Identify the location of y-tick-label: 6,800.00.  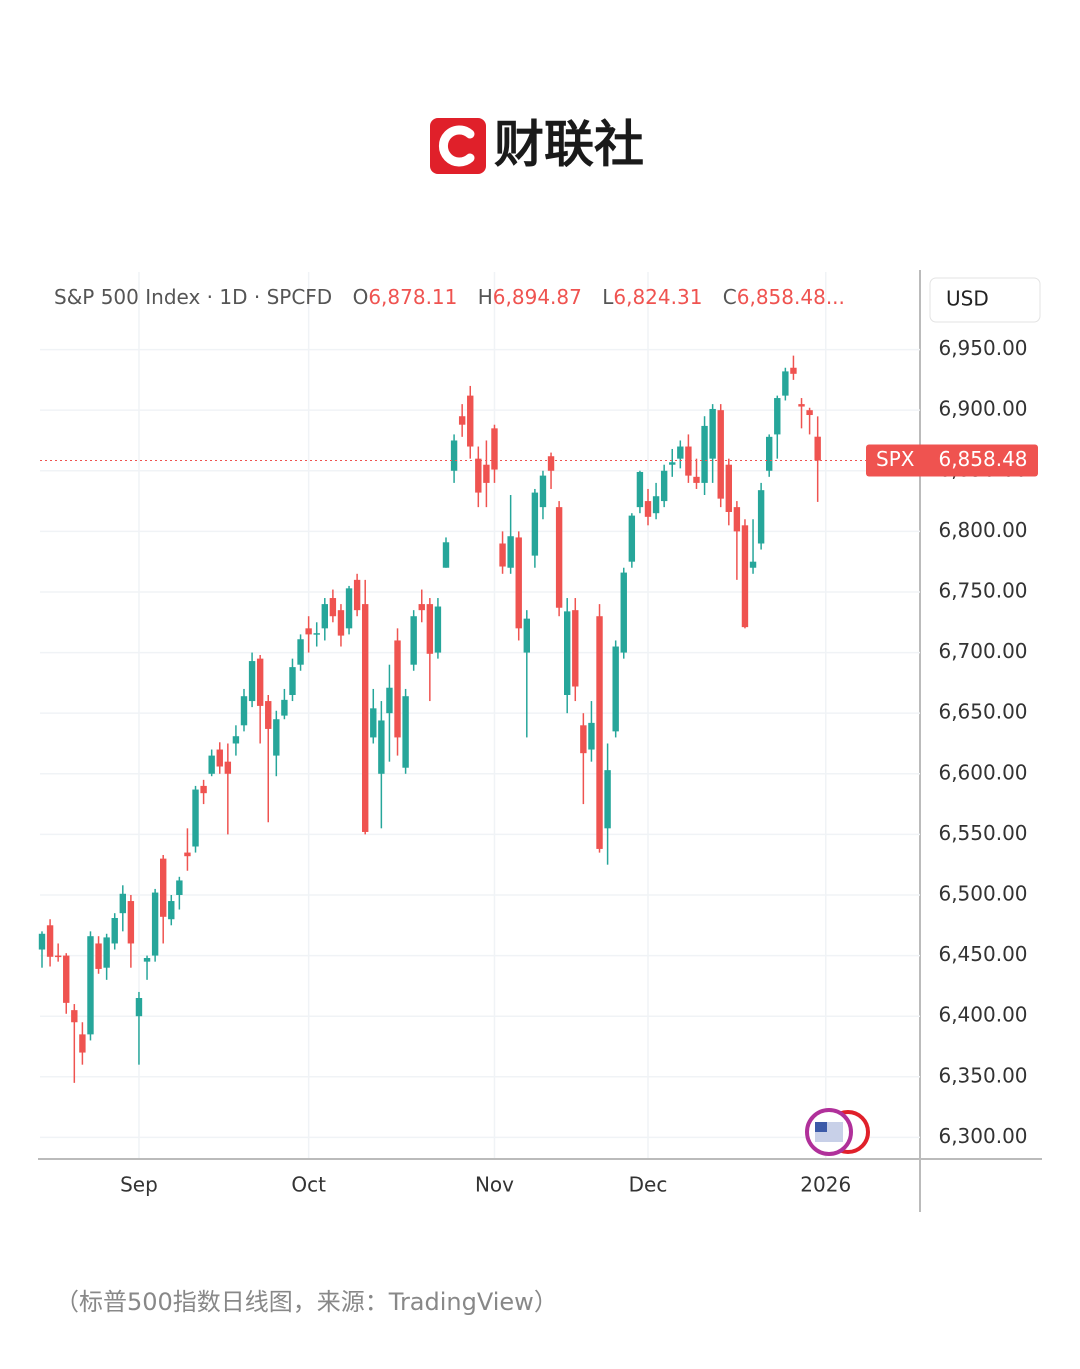
(982, 530).